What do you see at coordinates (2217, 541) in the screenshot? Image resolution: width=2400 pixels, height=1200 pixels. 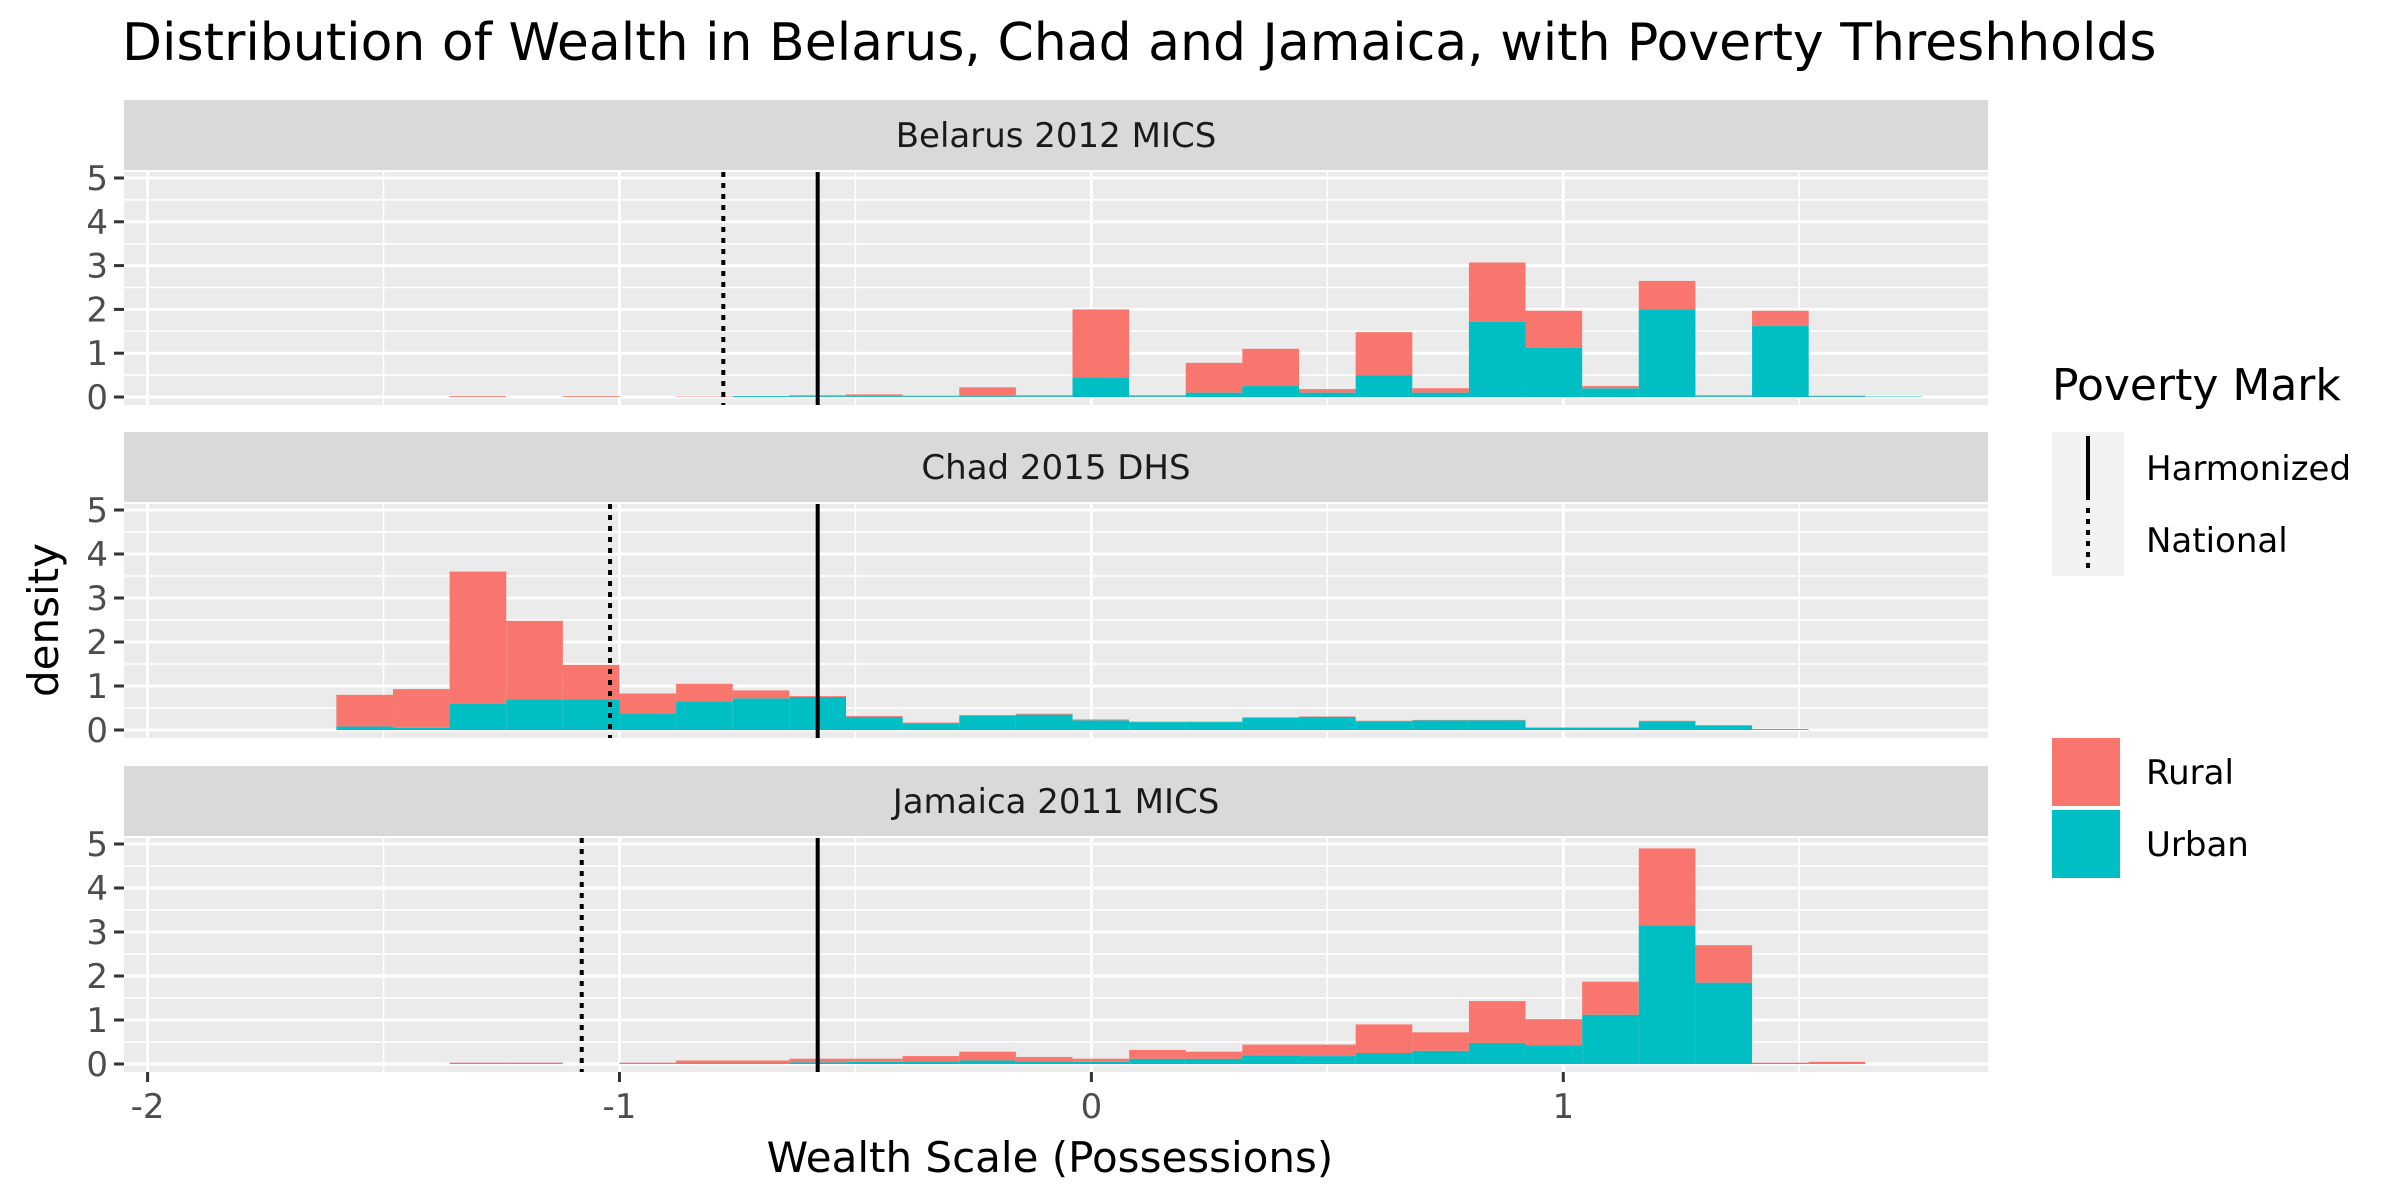 I see `legend-item-label: National` at bounding box center [2217, 541].